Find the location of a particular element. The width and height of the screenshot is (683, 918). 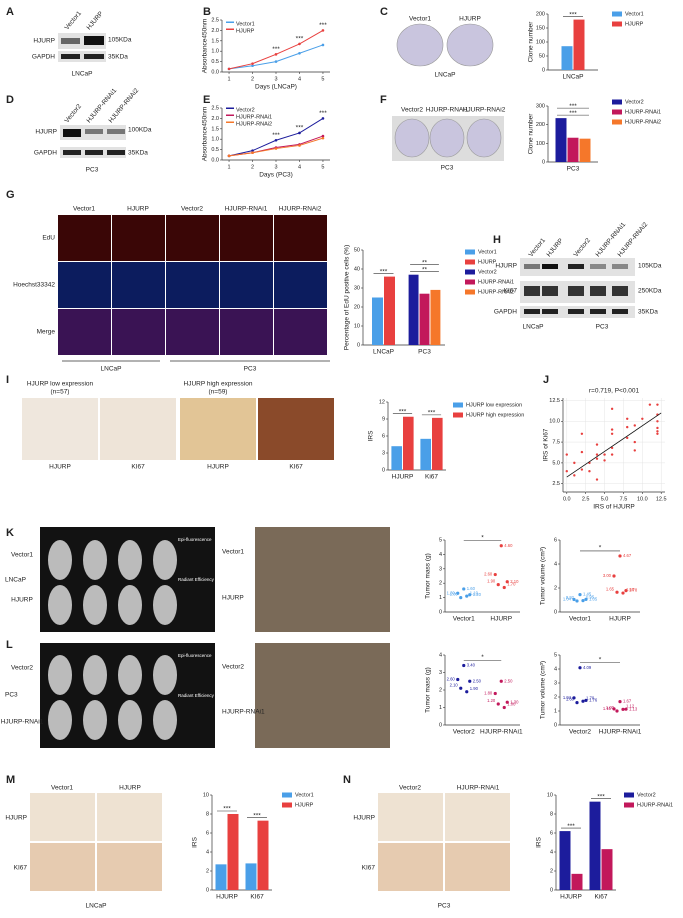

x-tick-label: Vector1 is located at coordinates (464, 619).